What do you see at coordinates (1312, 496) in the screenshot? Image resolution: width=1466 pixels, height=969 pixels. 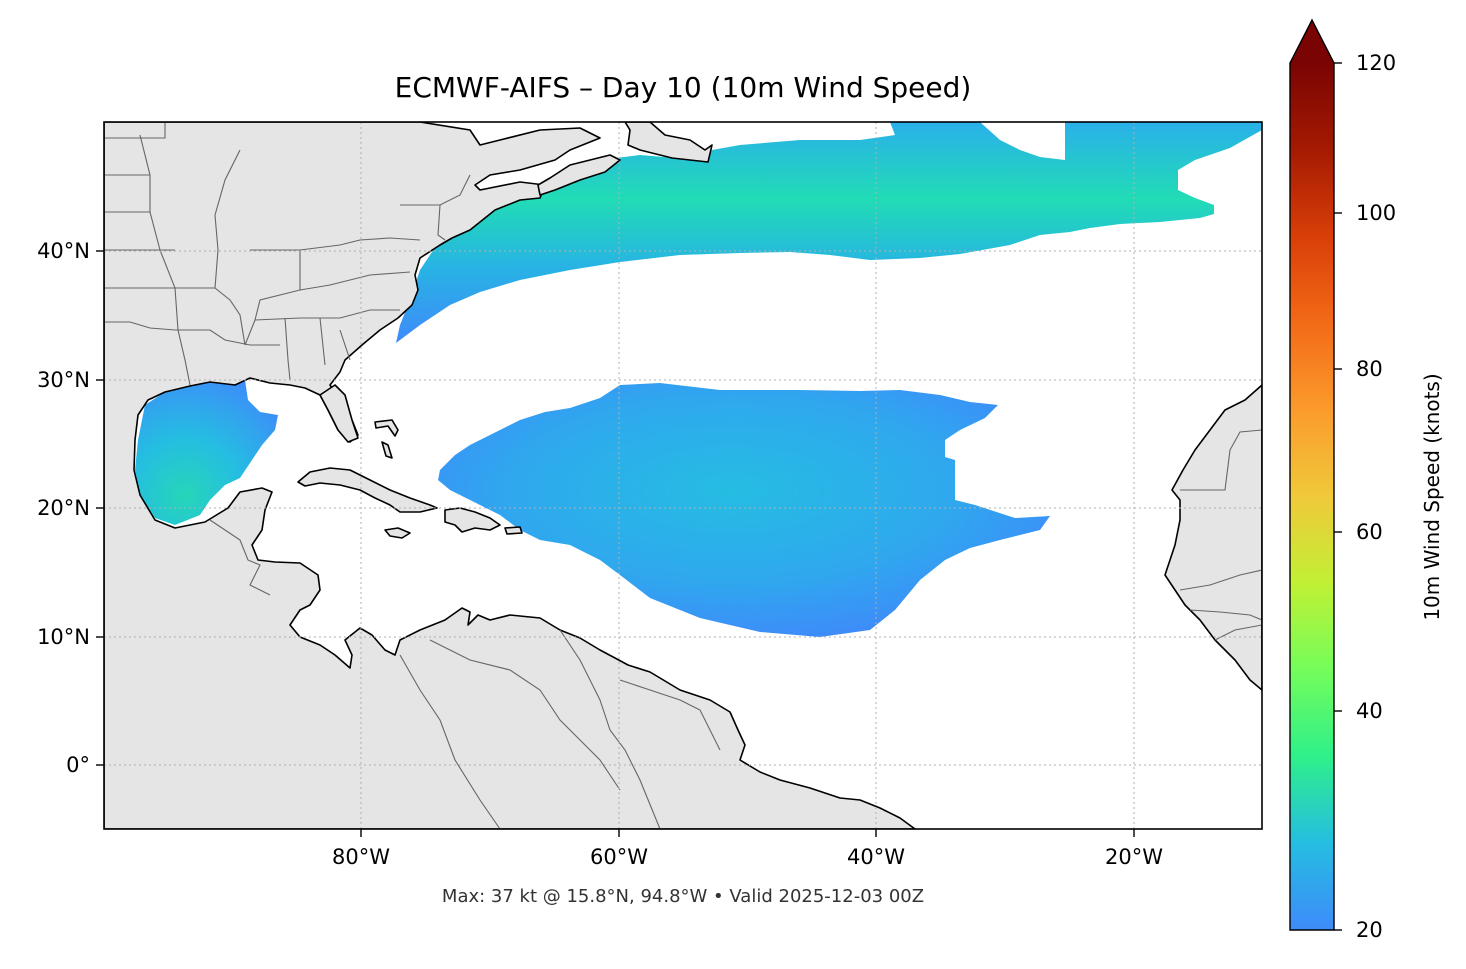 I see `colorbar-gradient` at bounding box center [1312, 496].